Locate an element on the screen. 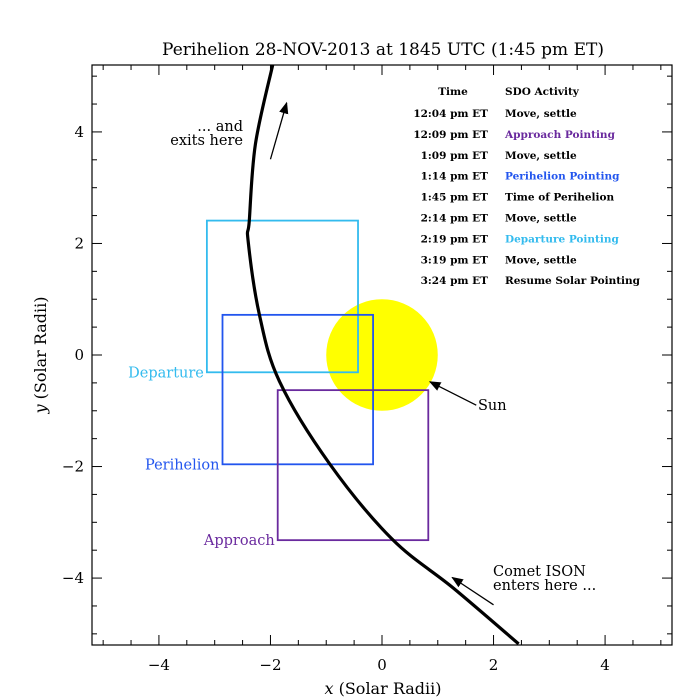 The image size is (700, 700). pointing-box-departure is located at coordinates (282, 296).